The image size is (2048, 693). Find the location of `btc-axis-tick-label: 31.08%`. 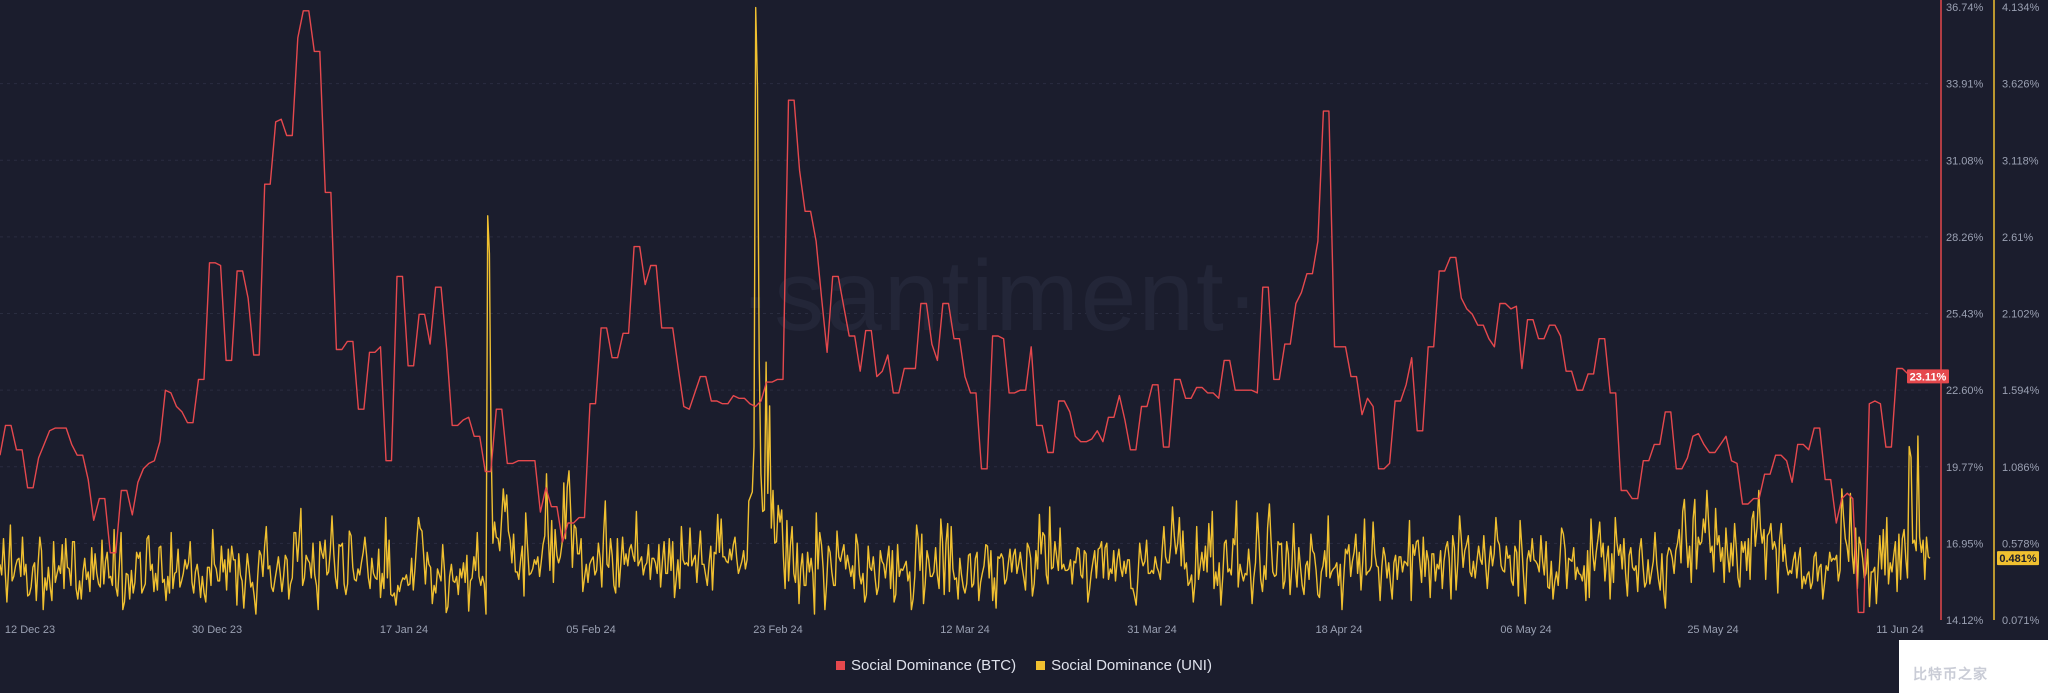

btc-axis-tick-label: 31.08% is located at coordinates (1965, 161).